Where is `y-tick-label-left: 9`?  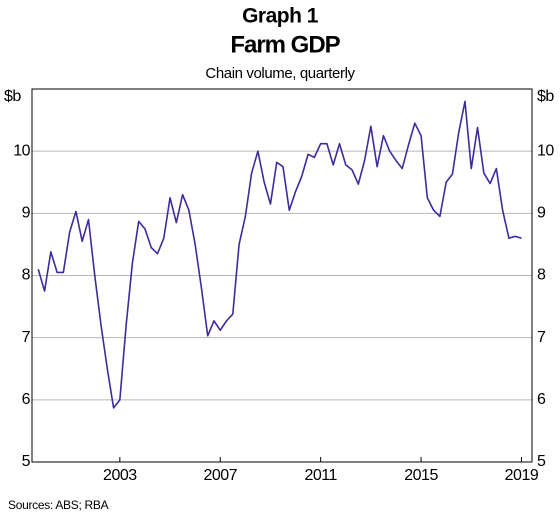
y-tick-label-left: 9 is located at coordinates (26, 213).